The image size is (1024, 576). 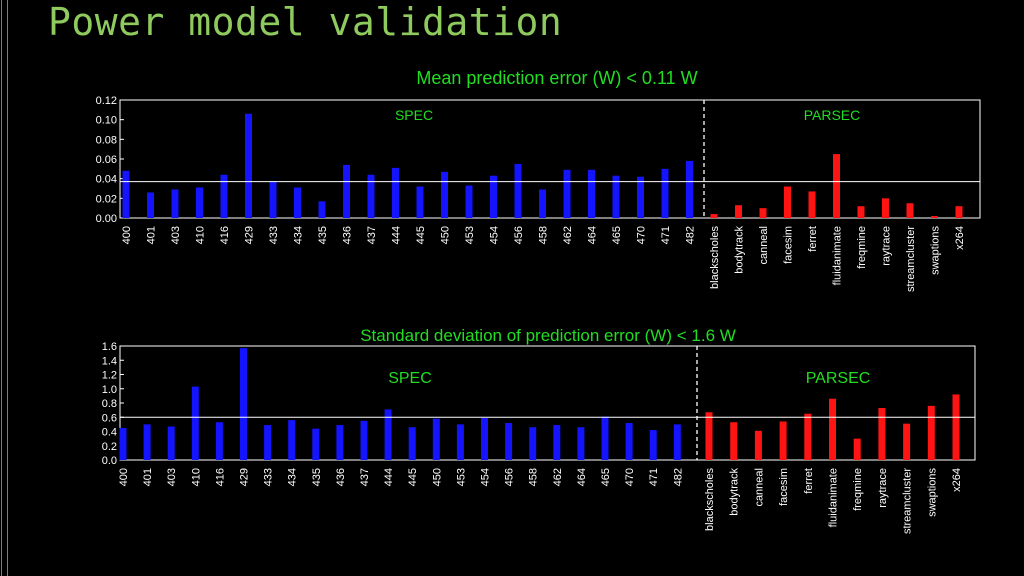 I want to click on y-tick-label: 0.06, so click(x=106, y=160).